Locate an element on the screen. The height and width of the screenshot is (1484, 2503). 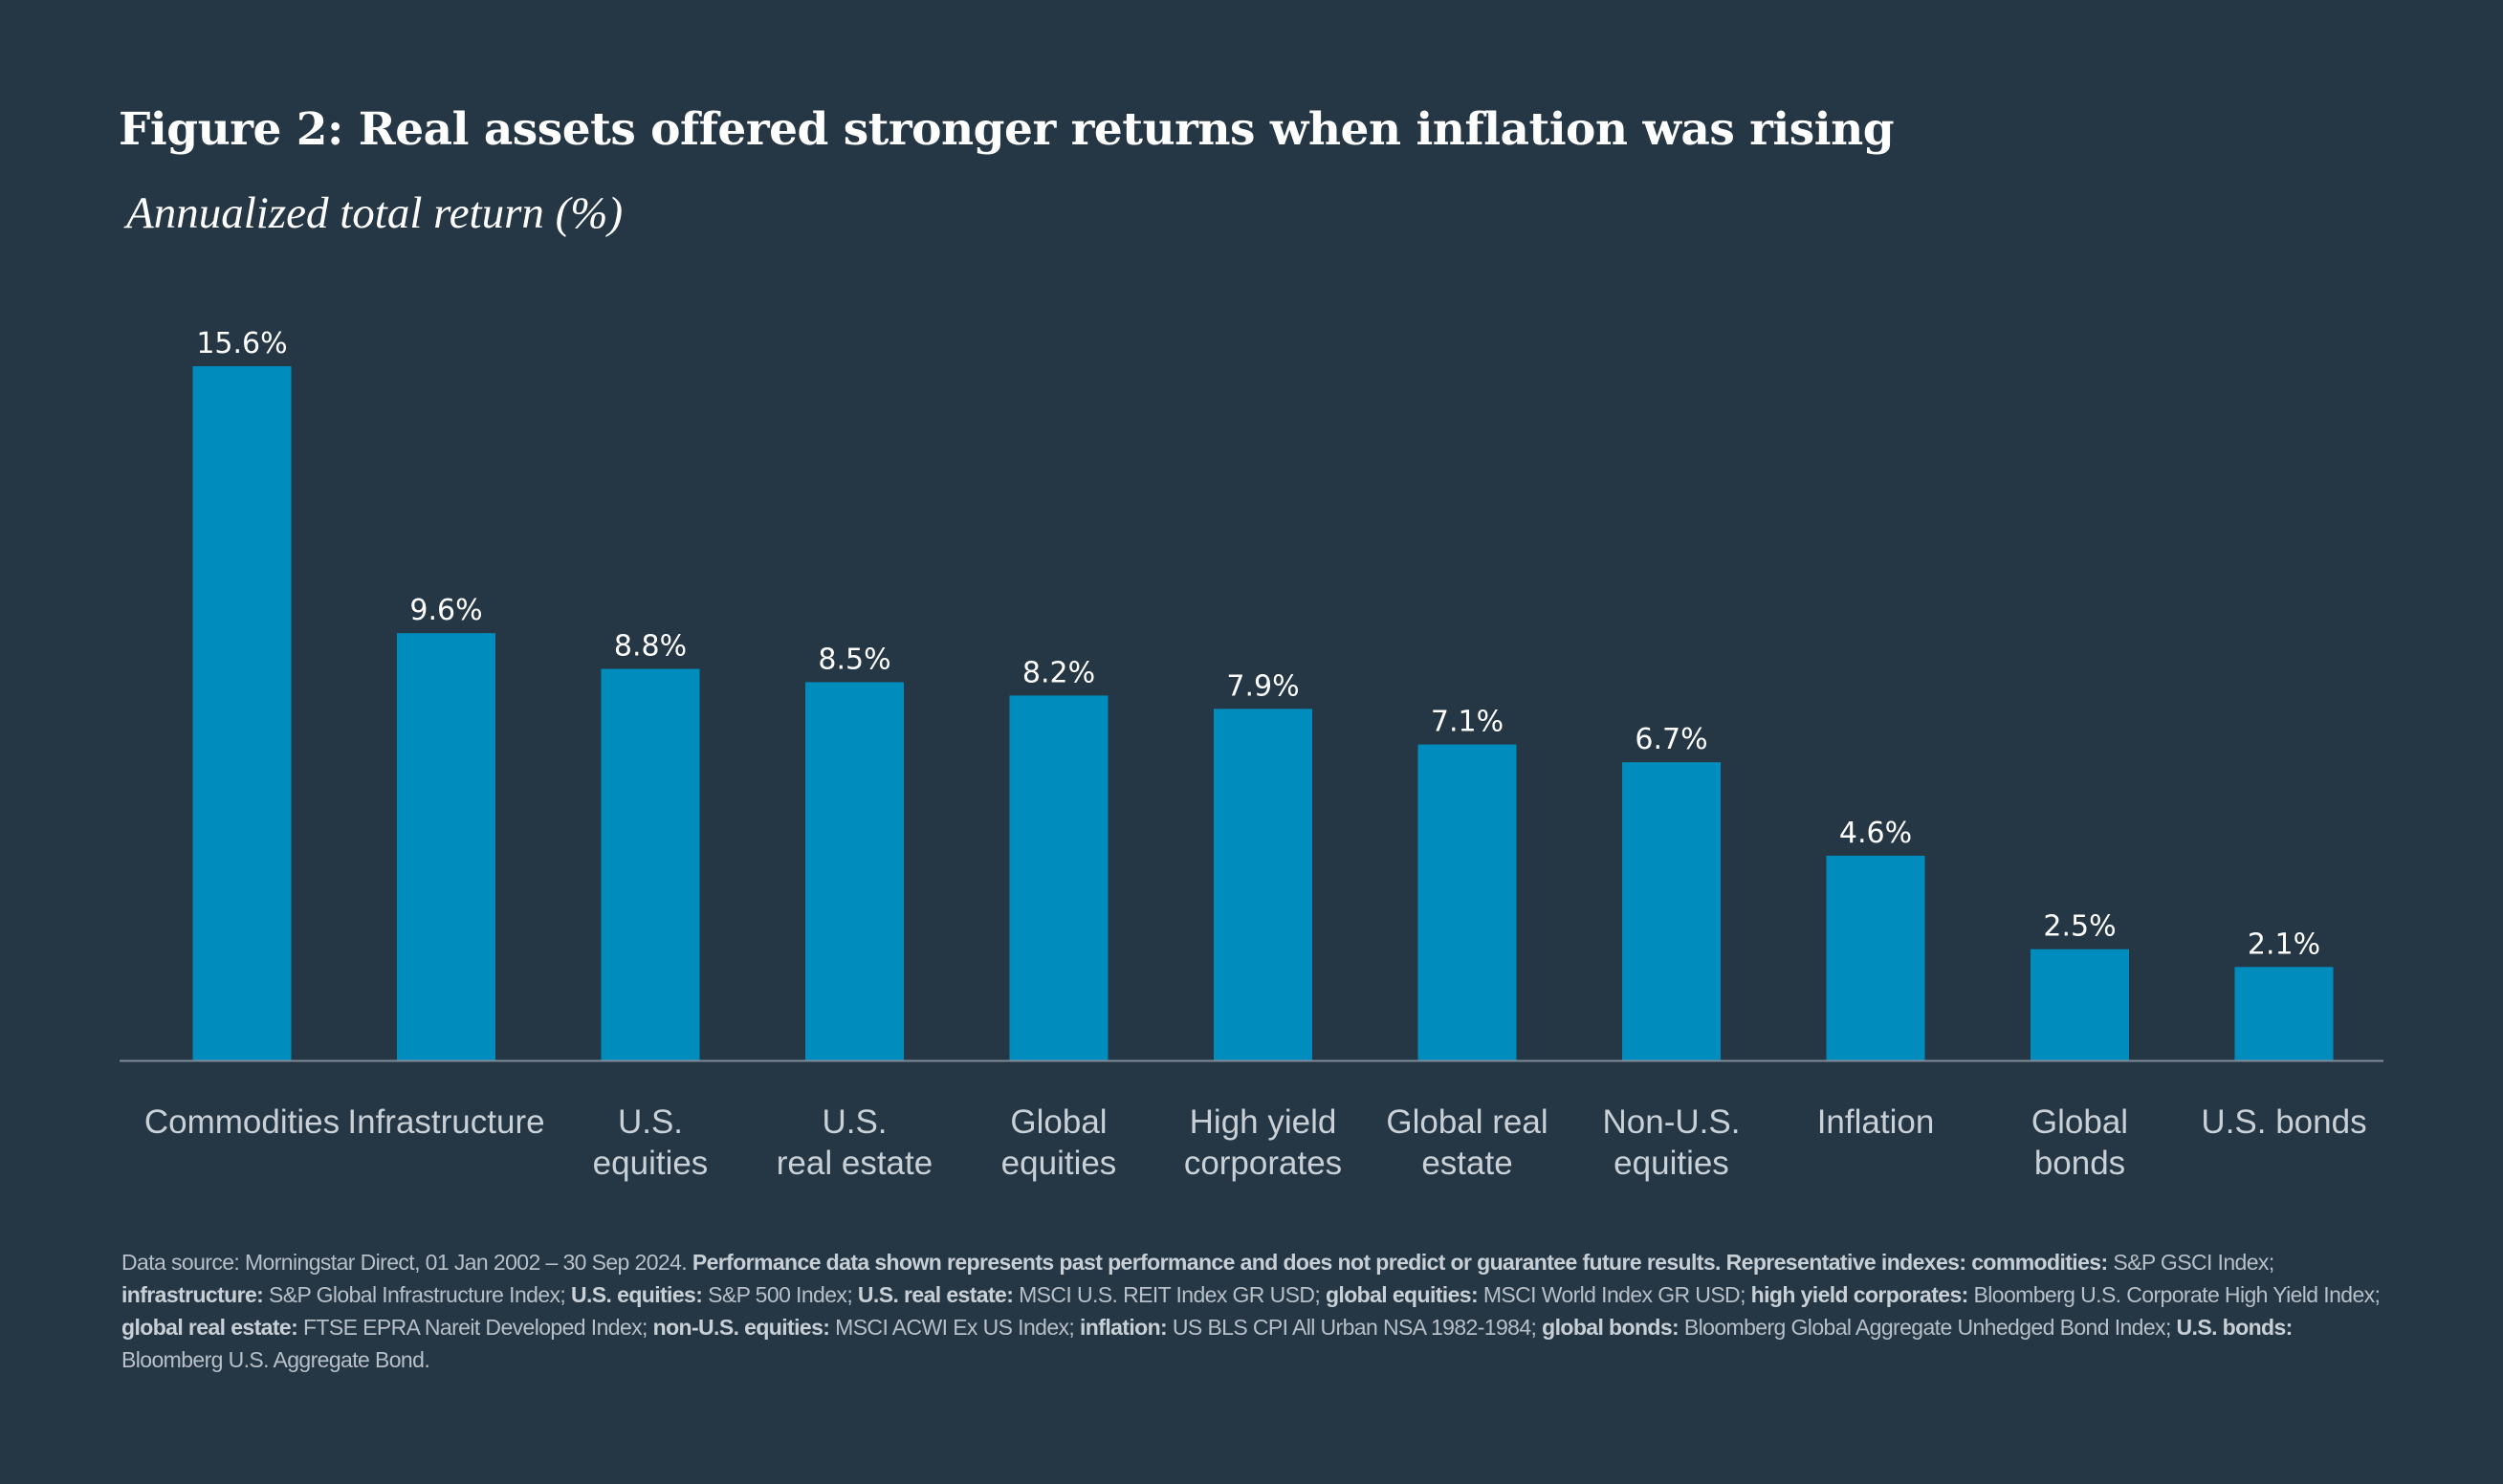
category-label-line: U.S. bonds is located at coordinates (2283, 1122).